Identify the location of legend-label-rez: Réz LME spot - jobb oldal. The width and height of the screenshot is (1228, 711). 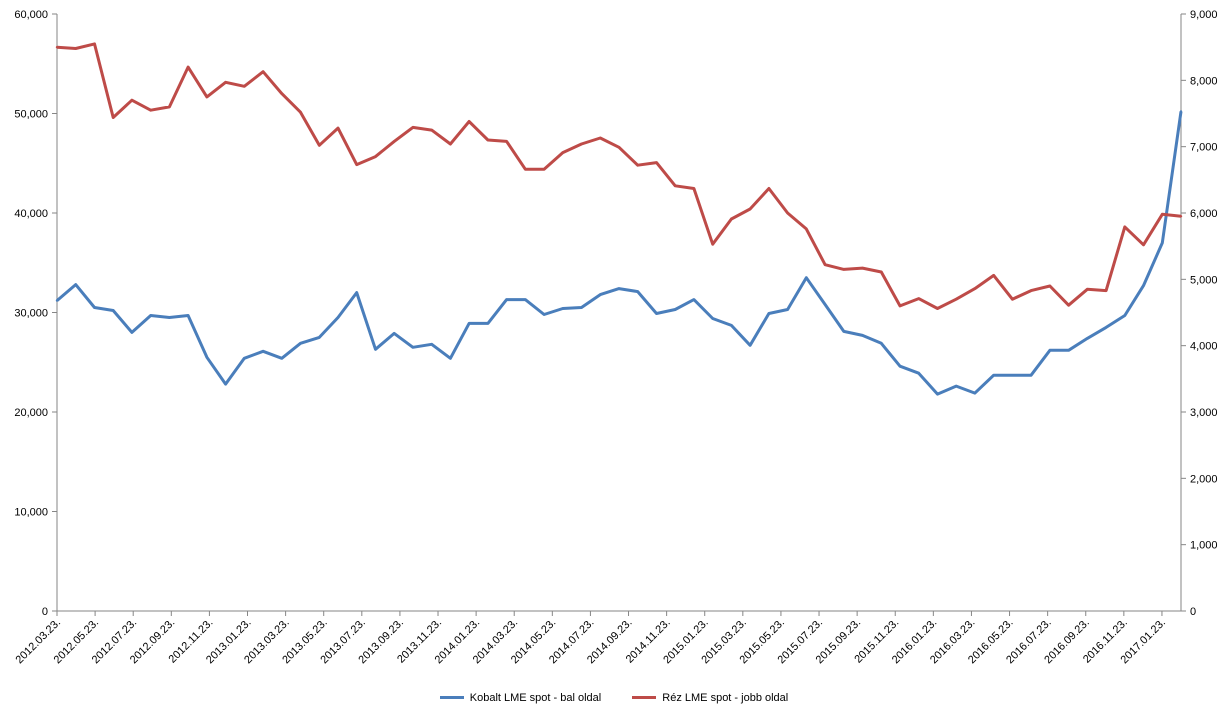
(725, 697).